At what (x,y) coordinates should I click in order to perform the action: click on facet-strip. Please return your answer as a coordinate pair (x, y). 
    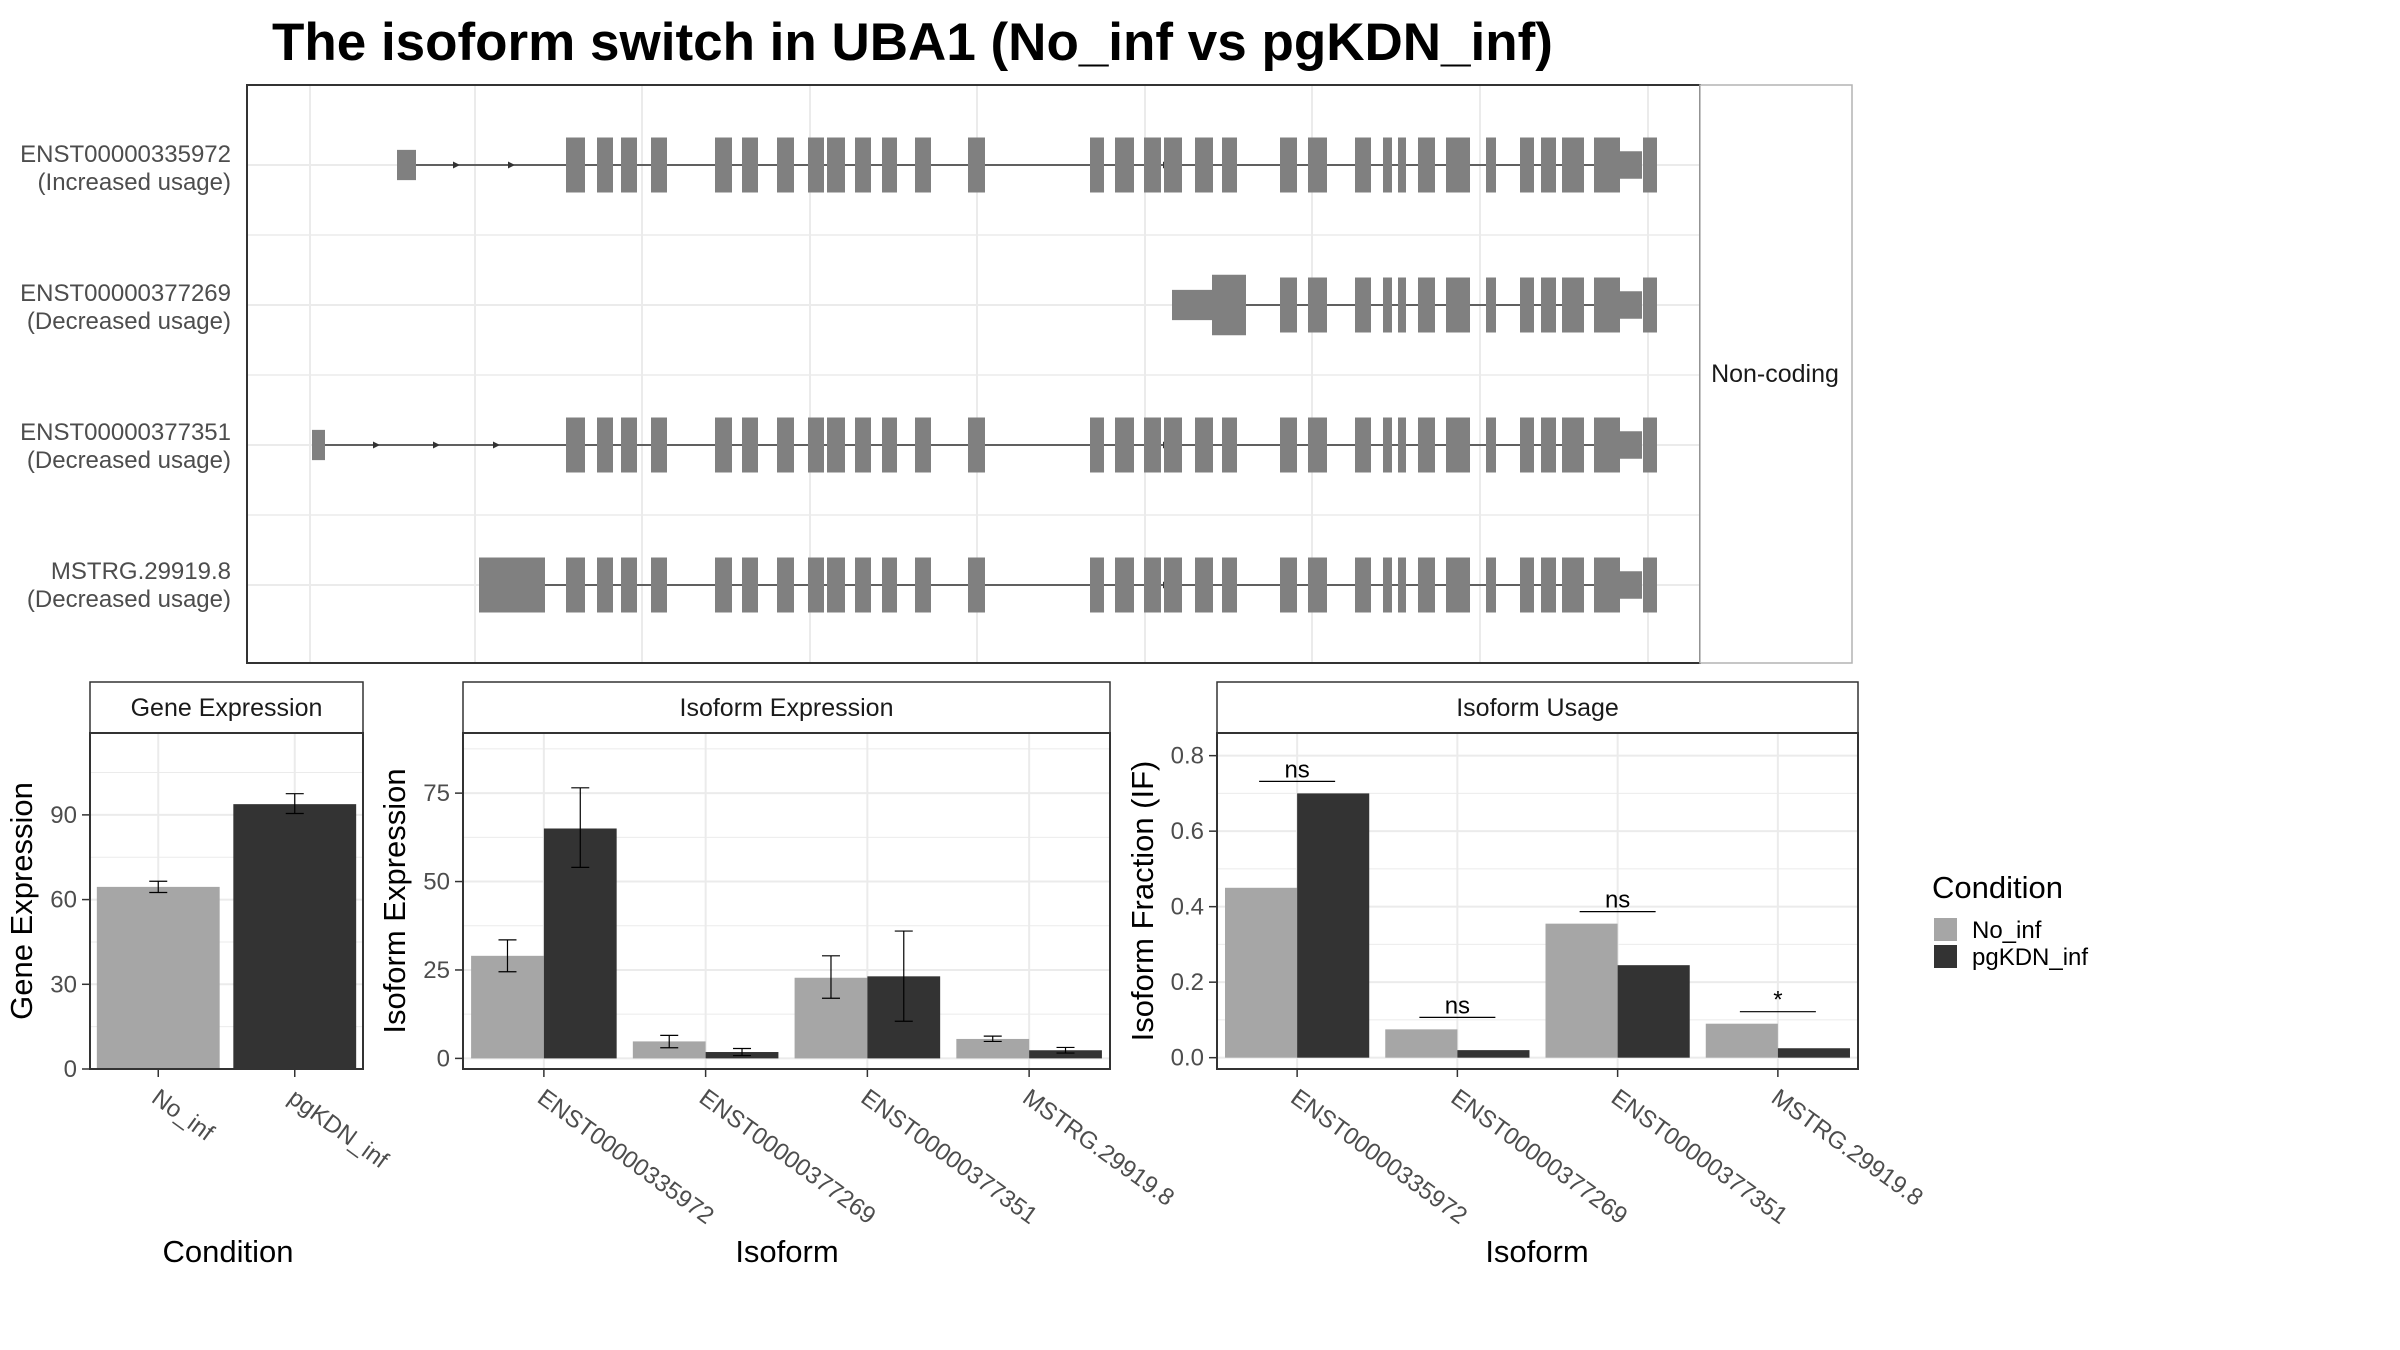
    Looking at the image, I should click on (1776, 374).